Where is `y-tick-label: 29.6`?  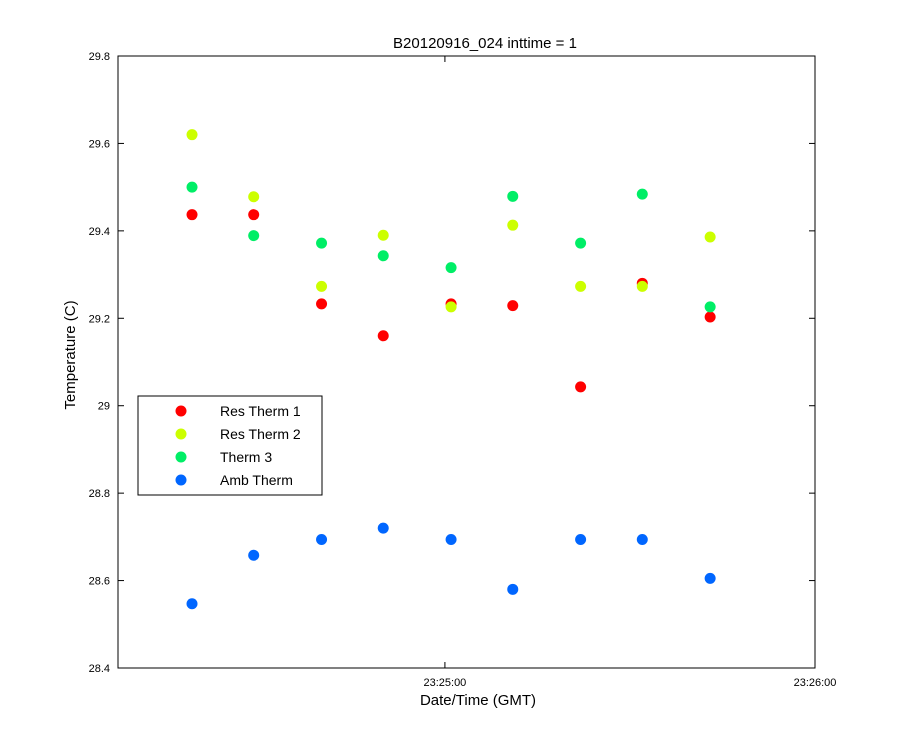 y-tick-label: 29.6 is located at coordinates (99, 144).